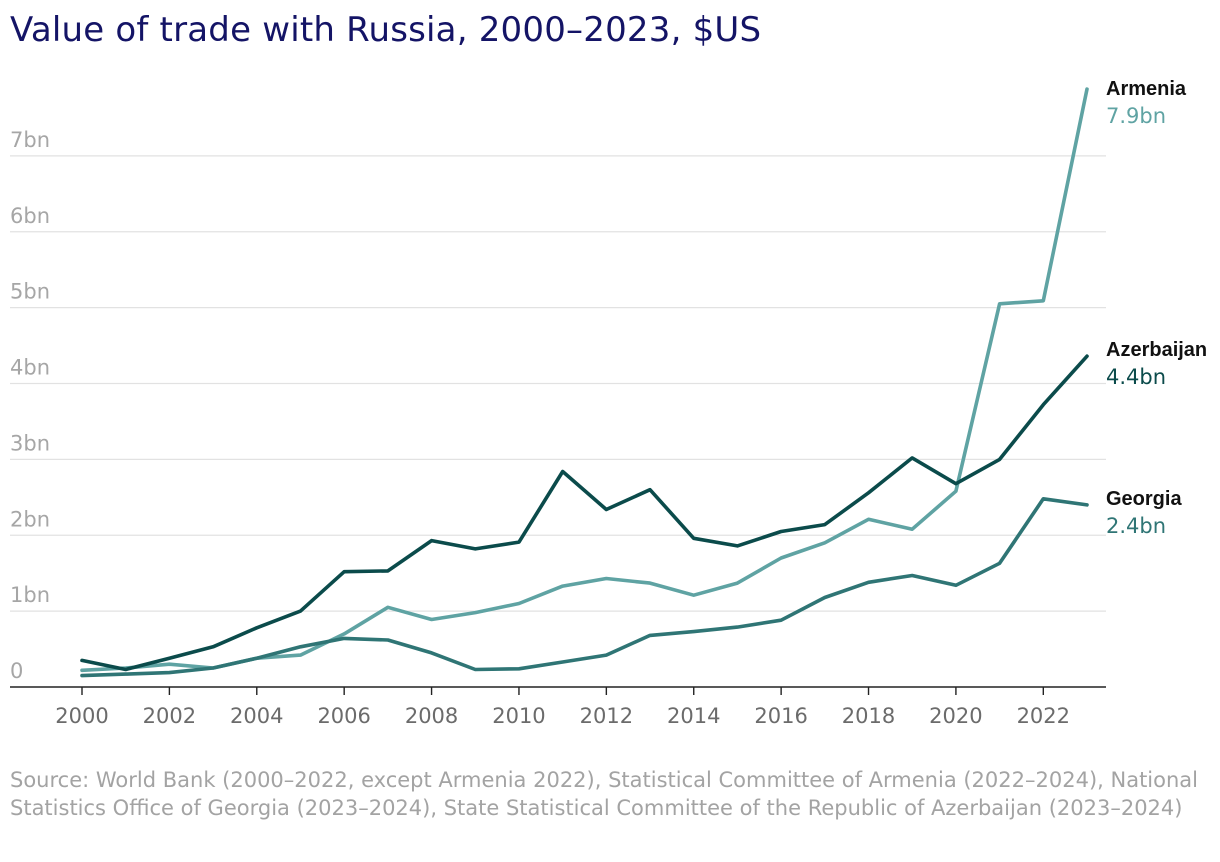 Image resolution: width=1220 pixels, height=862 pixels. What do you see at coordinates (30, 140) in the screenshot?
I see `y-tick-label: 7bn` at bounding box center [30, 140].